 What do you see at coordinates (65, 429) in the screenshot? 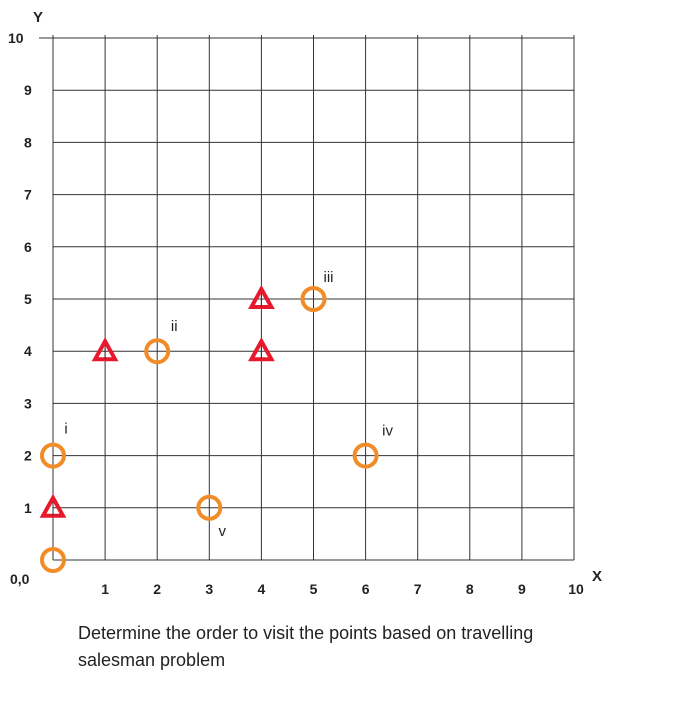
I see `point-label: i` at bounding box center [65, 429].